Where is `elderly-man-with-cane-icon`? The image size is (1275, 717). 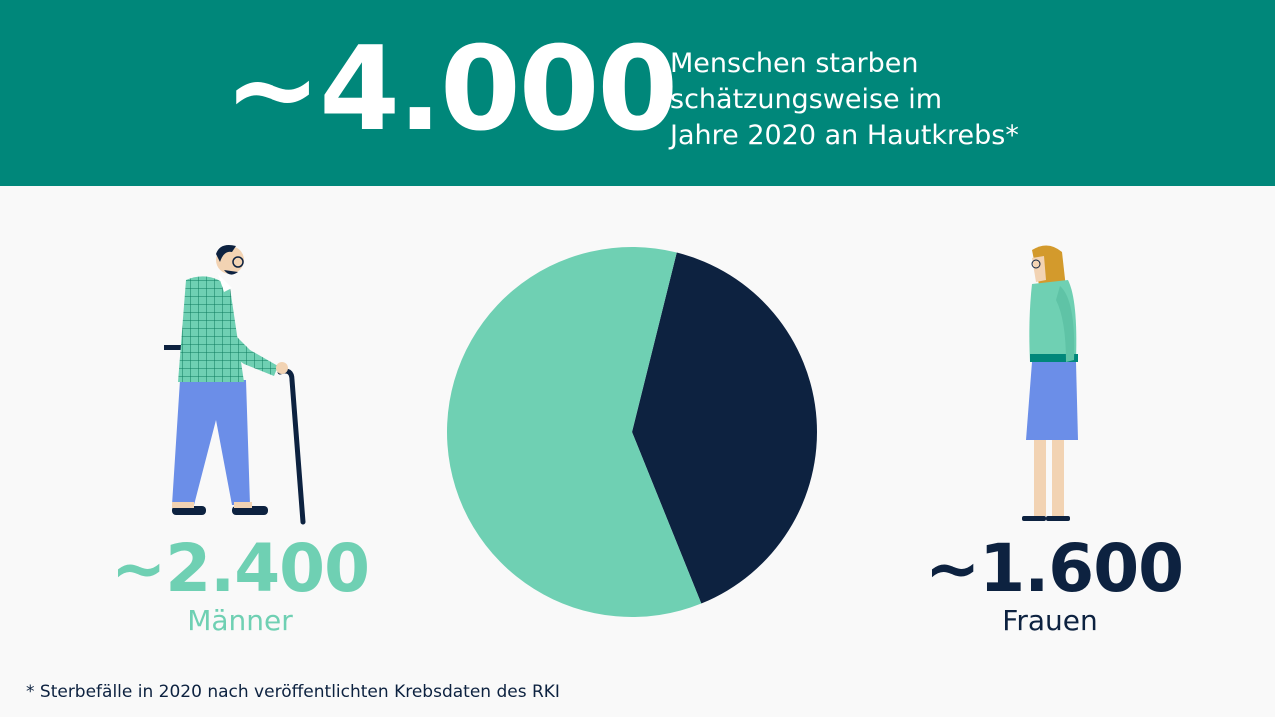 elderly-man-with-cane-icon is located at coordinates (235, 385).